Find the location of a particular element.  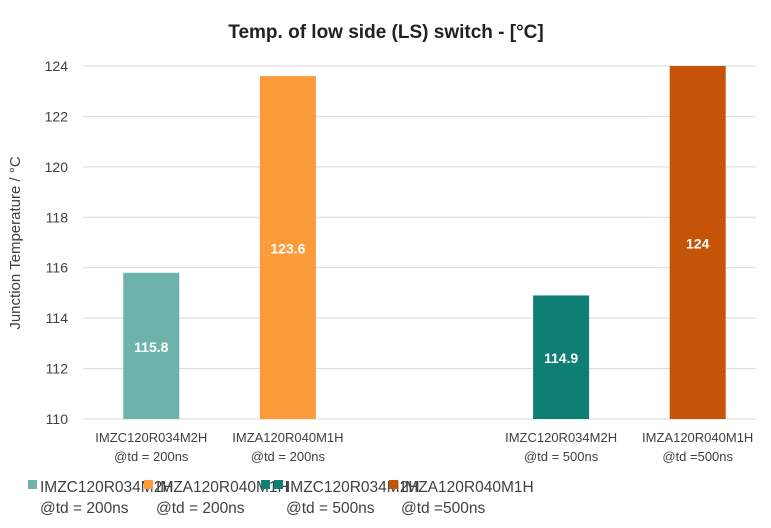

legend-label: @td = 500ns is located at coordinates (330, 508).